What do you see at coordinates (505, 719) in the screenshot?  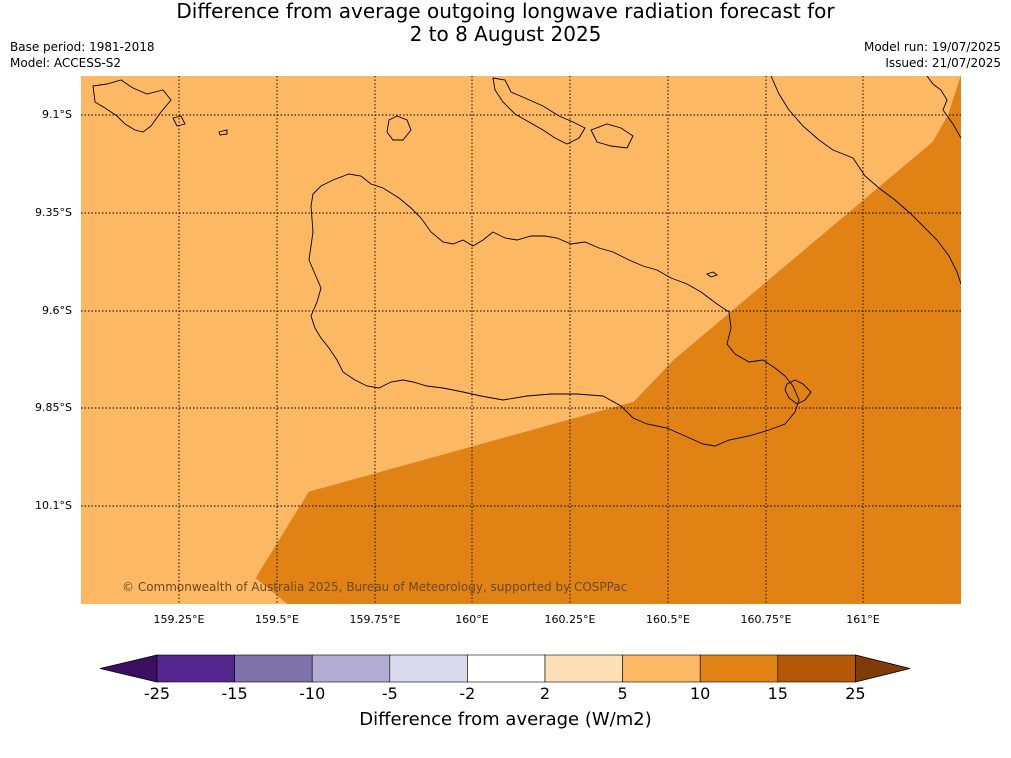 I see `colorbar-label: Difference from average (W/m2)` at bounding box center [505, 719].